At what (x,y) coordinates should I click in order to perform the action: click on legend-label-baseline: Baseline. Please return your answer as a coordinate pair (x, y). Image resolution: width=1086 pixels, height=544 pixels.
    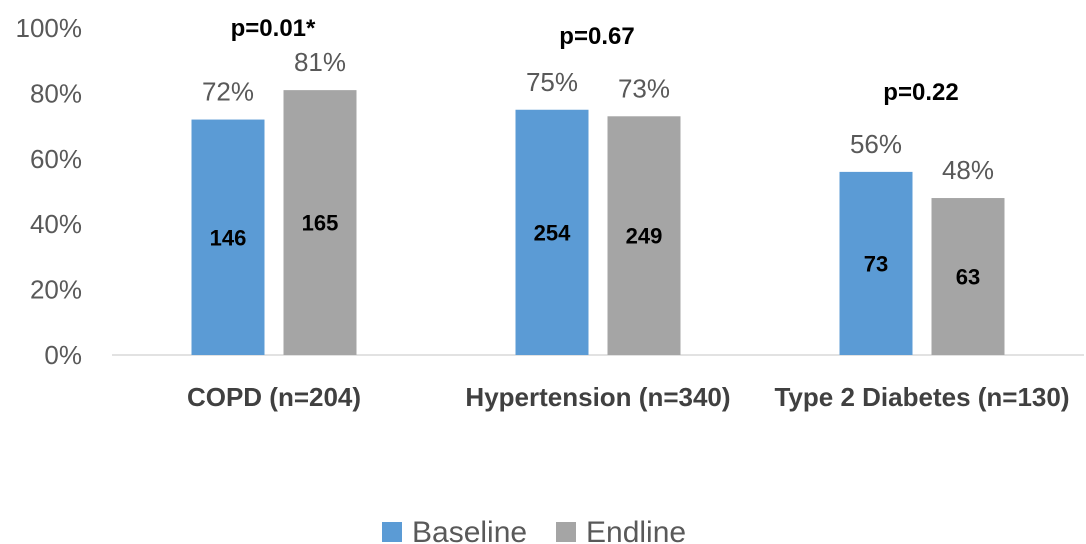
    Looking at the image, I should click on (469, 530).